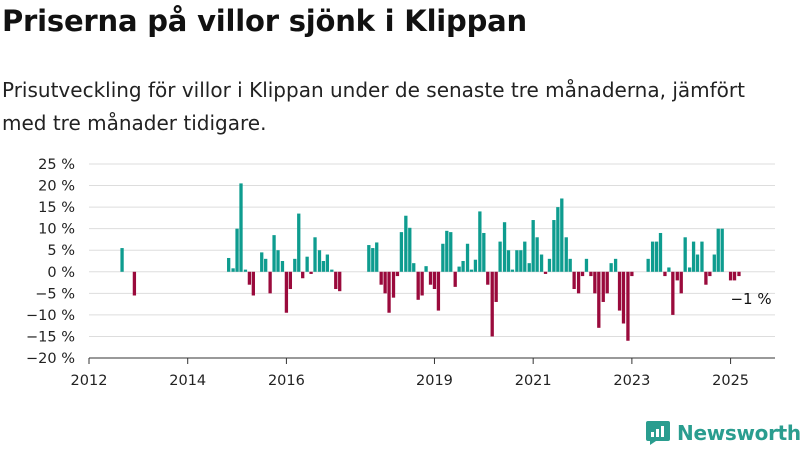  What do you see at coordinates (750, 299) in the screenshot?
I see `last-value-annotation: −1 %` at bounding box center [750, 299].